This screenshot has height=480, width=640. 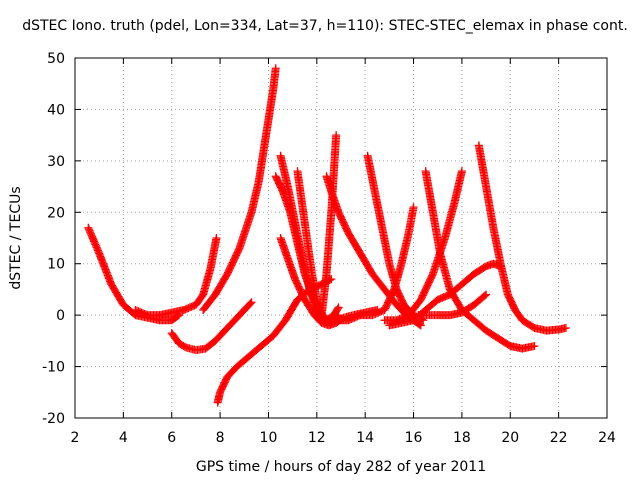 What do you see at coordinates (56, 162) in the screenshot?
I see `y-tick-label: 30` at bounding box center [56, 162].